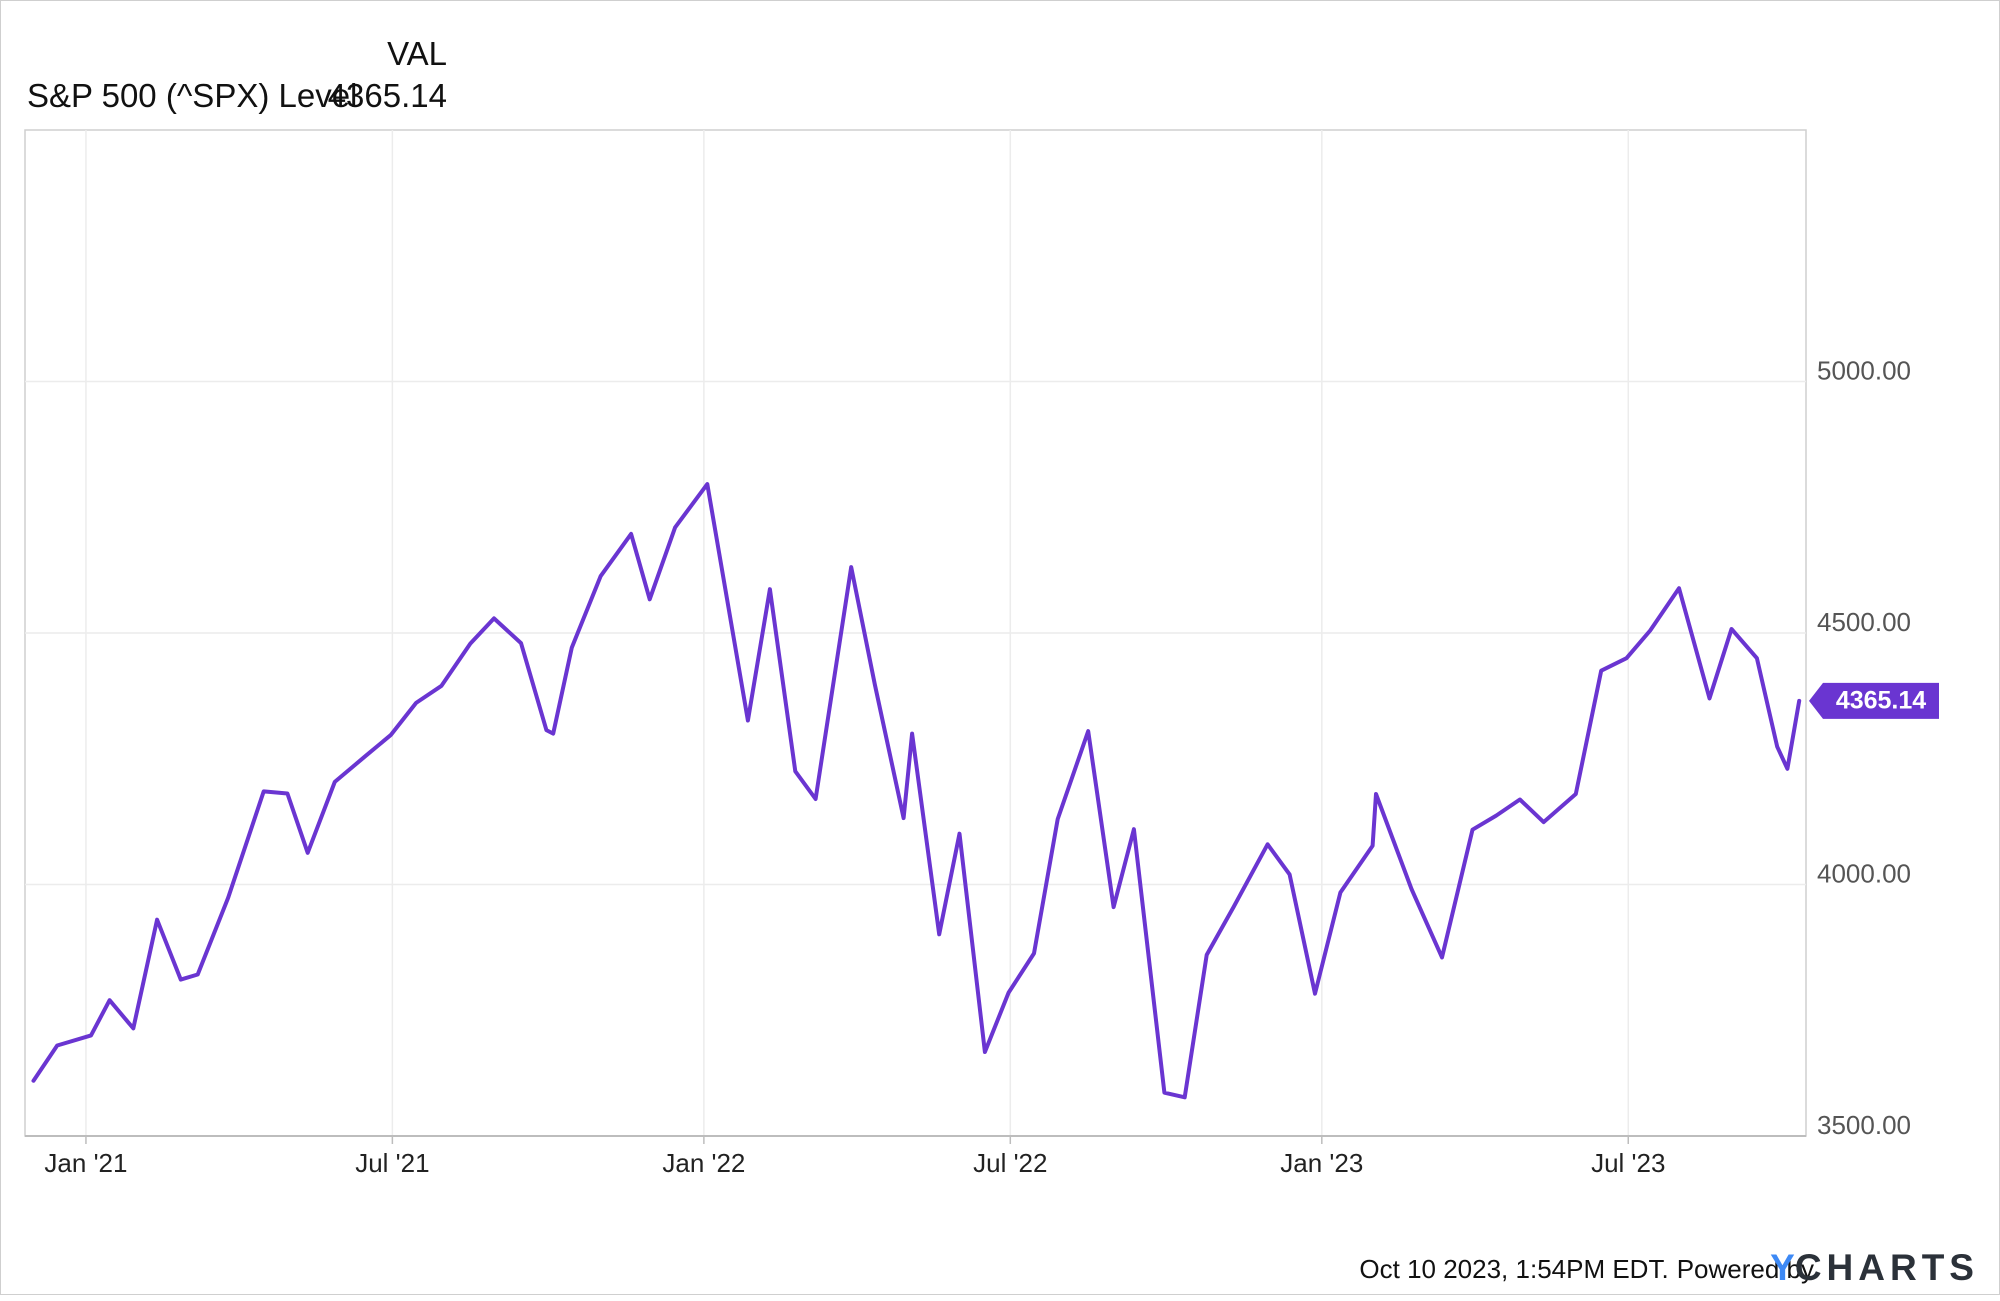  What do you see at coordinates (1782, 1267) in the screenshot?
I see `ycharts-logo-y: Y` at bounding box center [1782, 1267].